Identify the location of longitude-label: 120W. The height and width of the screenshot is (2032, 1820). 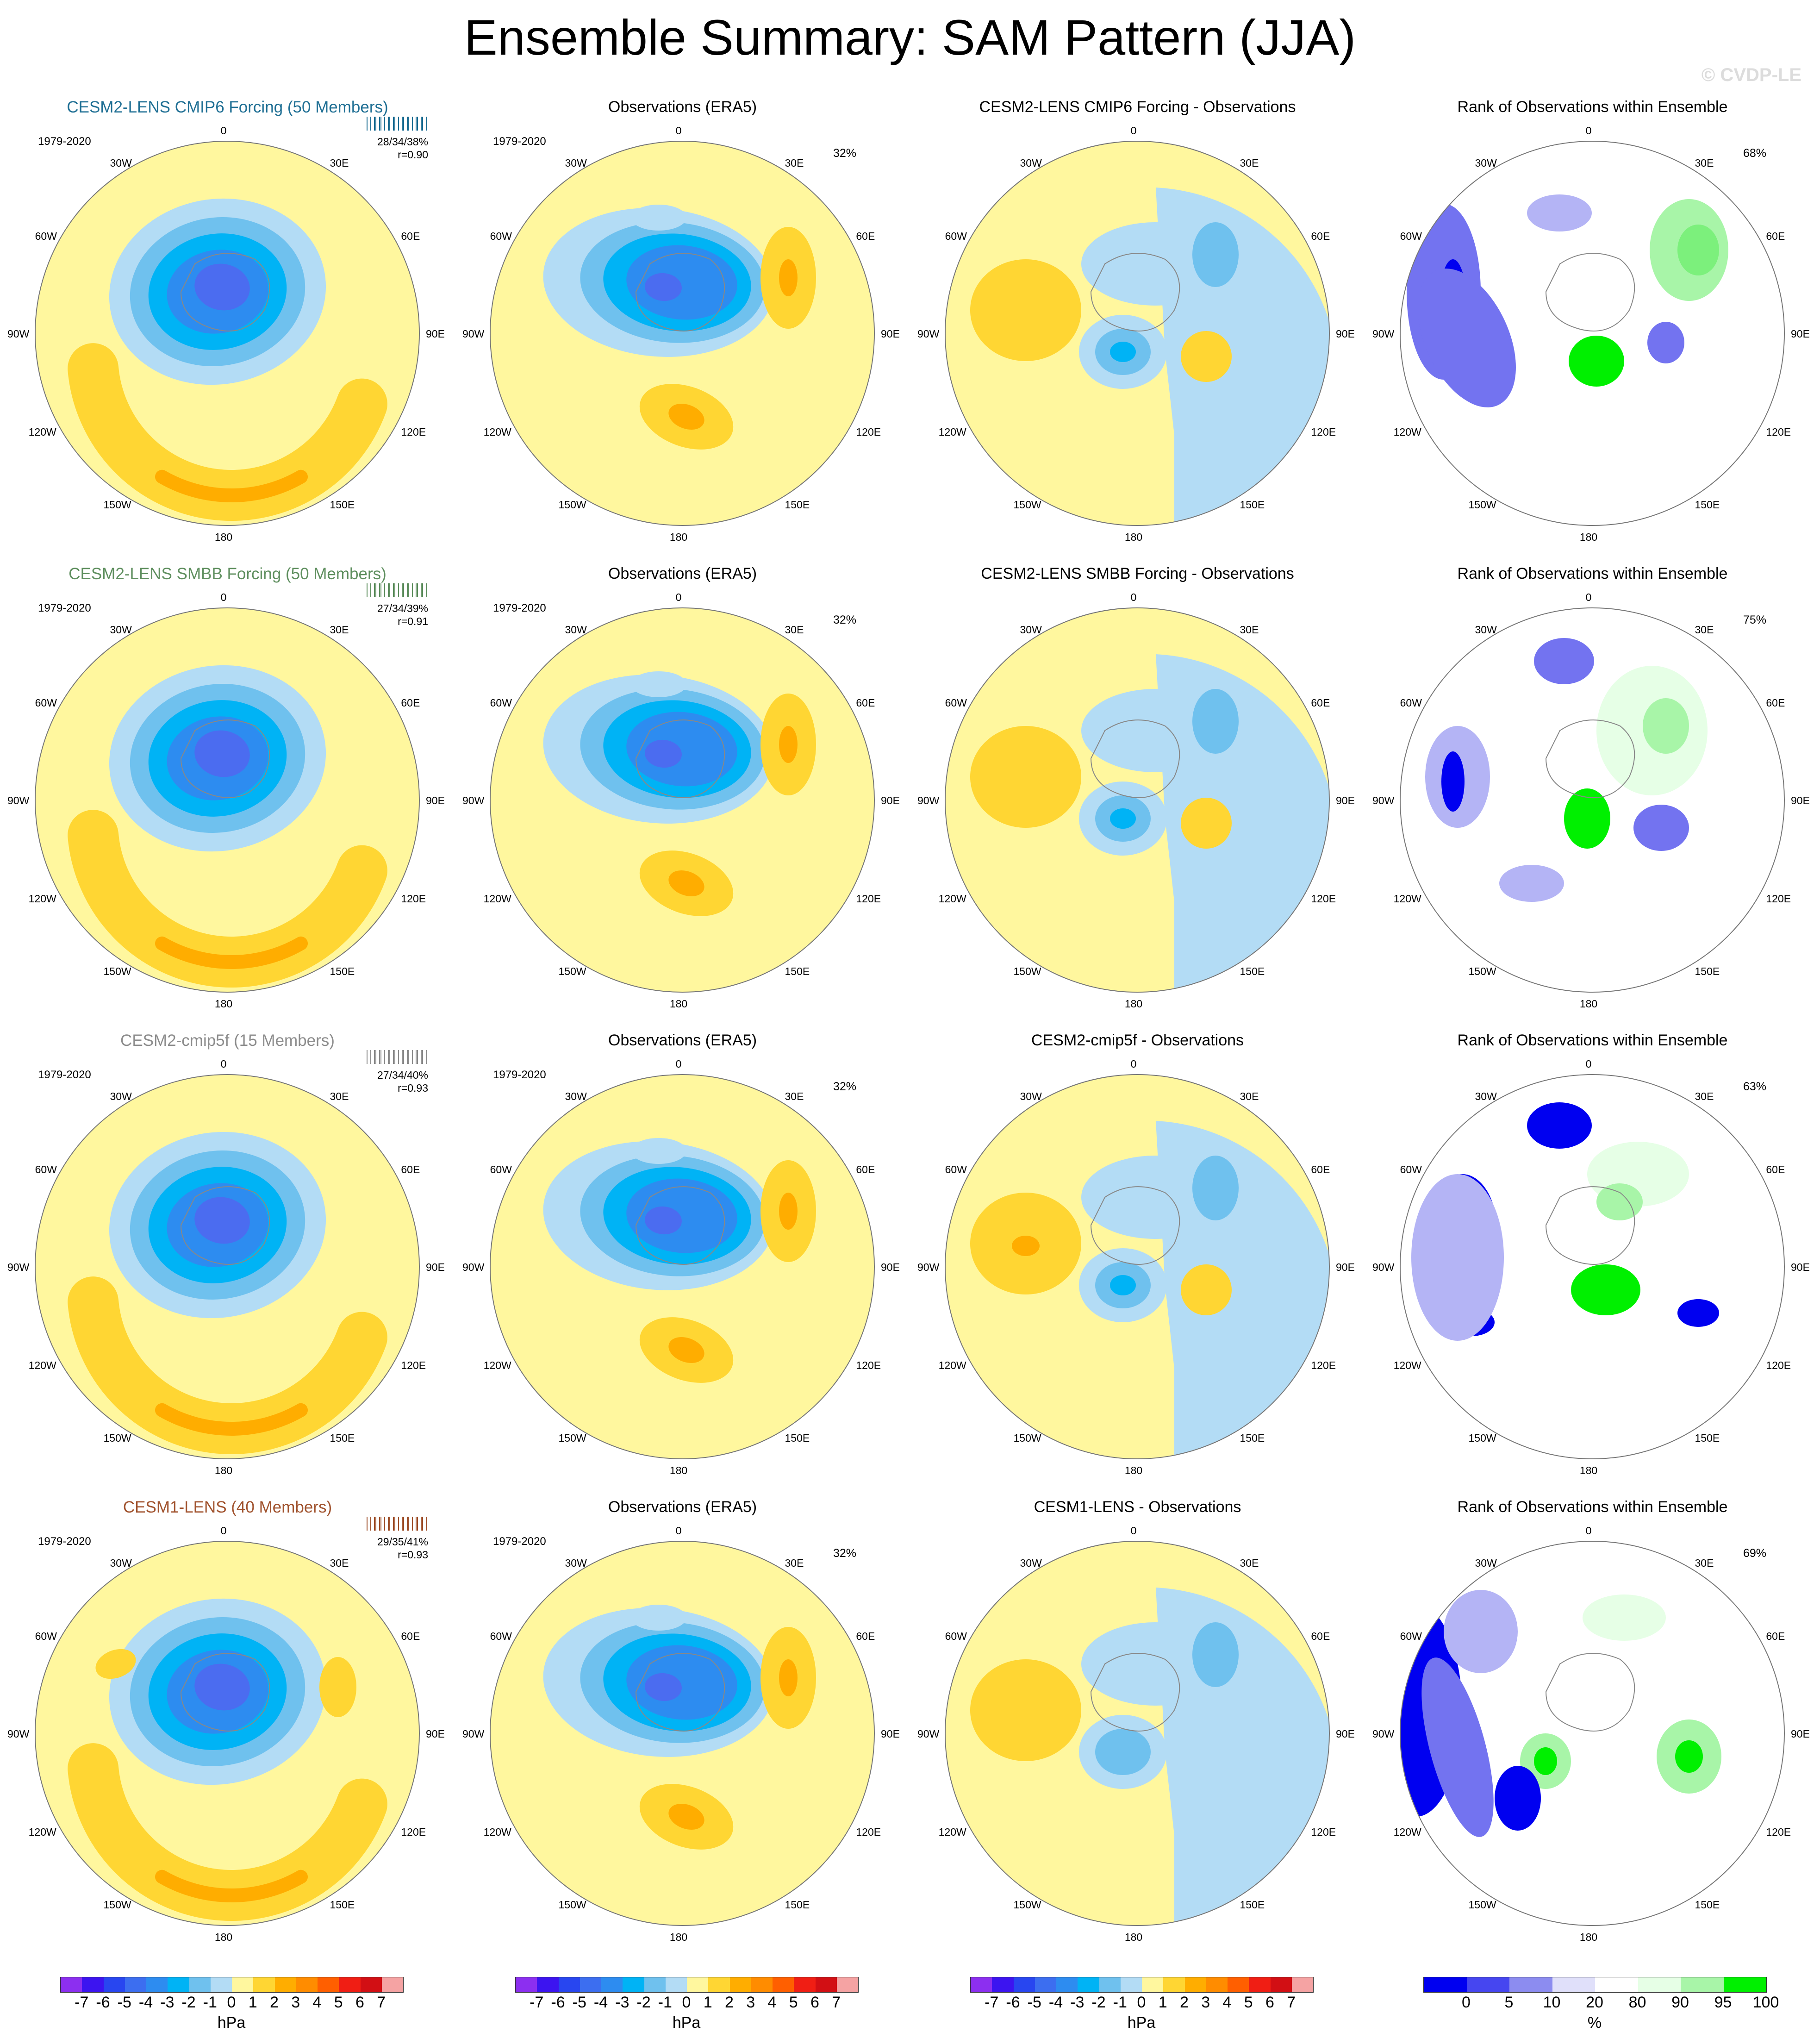
(952, 431).